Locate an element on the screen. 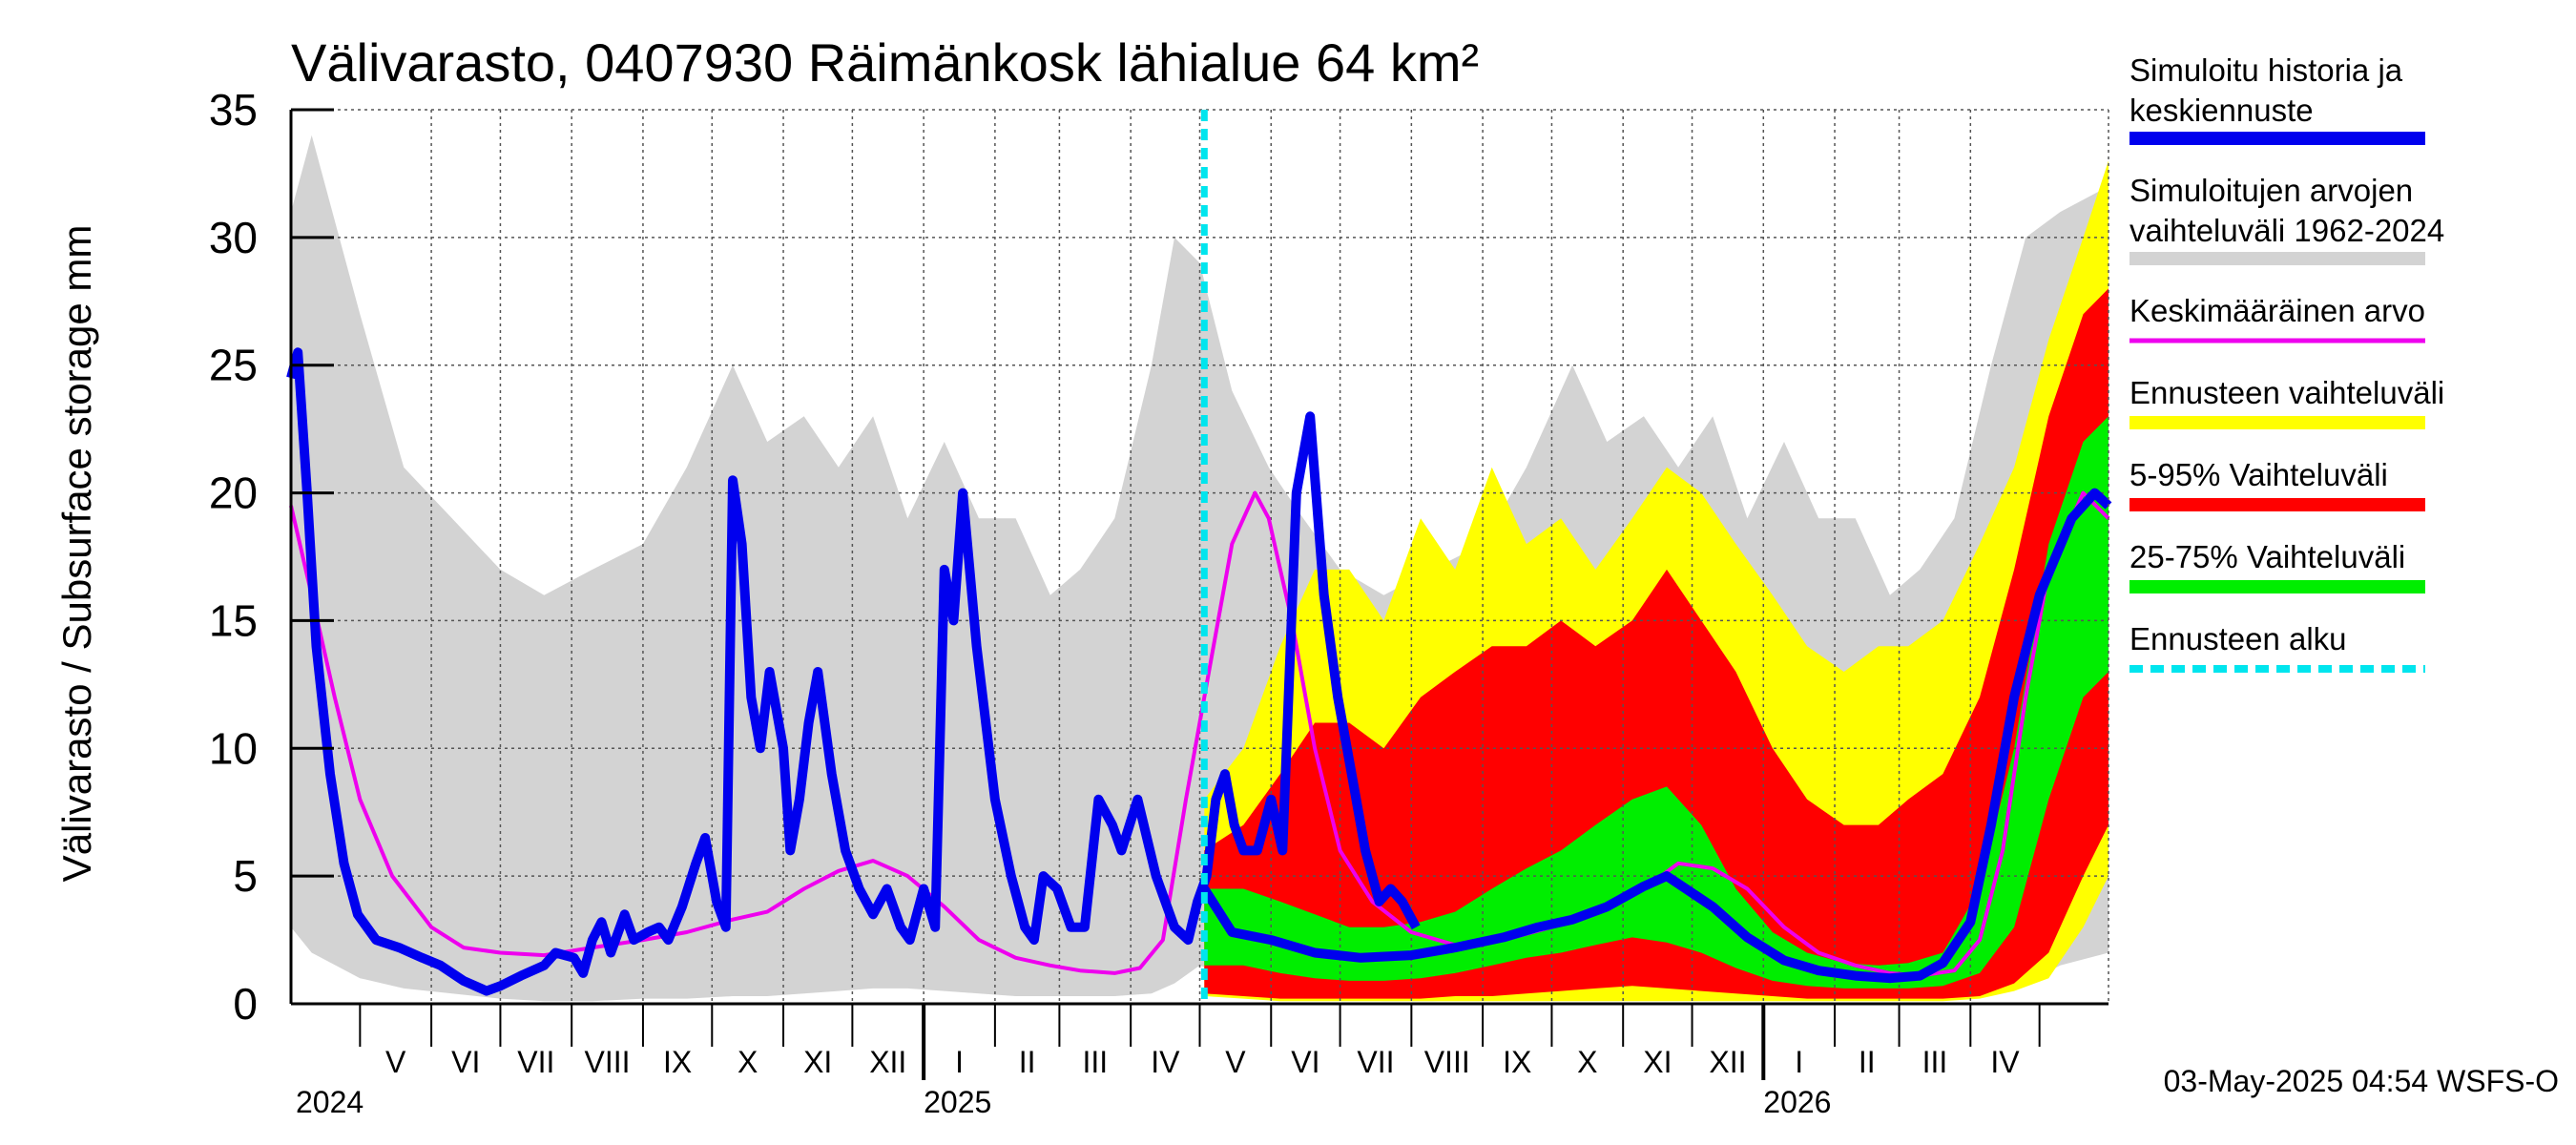 This screenshot has width=2576, height=1145. legend-item: Ennusteen alku is located at coordinates (2277, 647).